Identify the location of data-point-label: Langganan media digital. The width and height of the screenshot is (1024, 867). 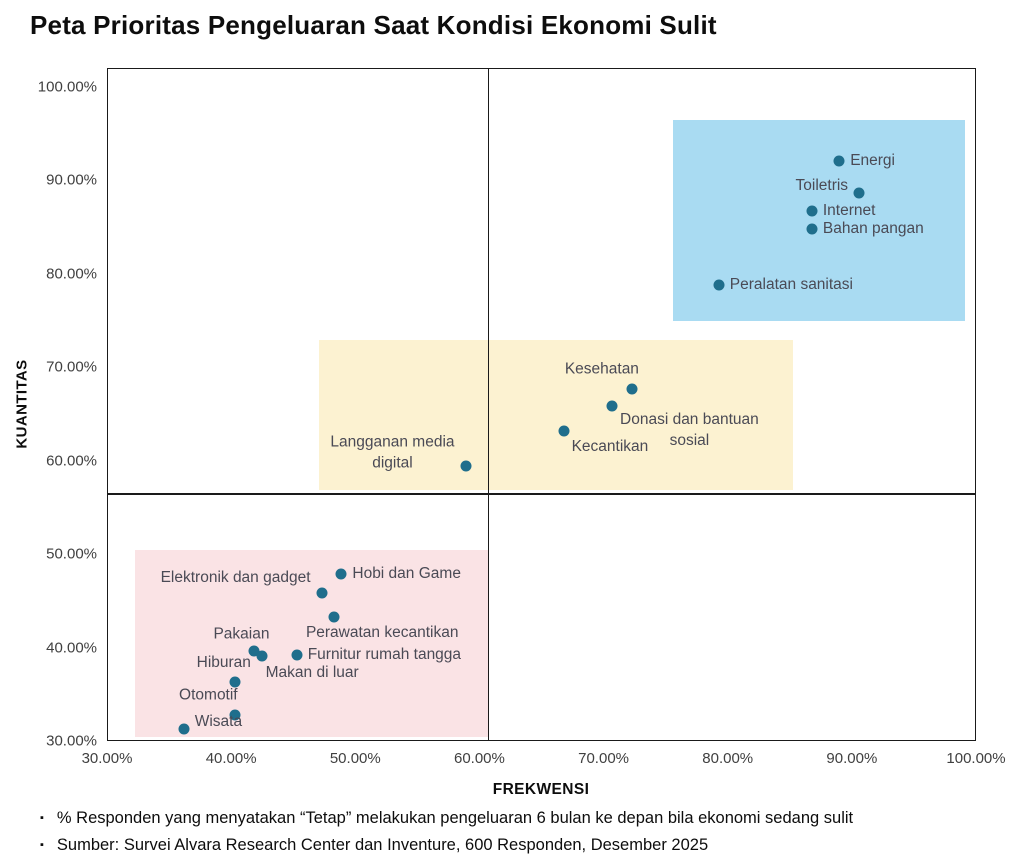
(392, 452).